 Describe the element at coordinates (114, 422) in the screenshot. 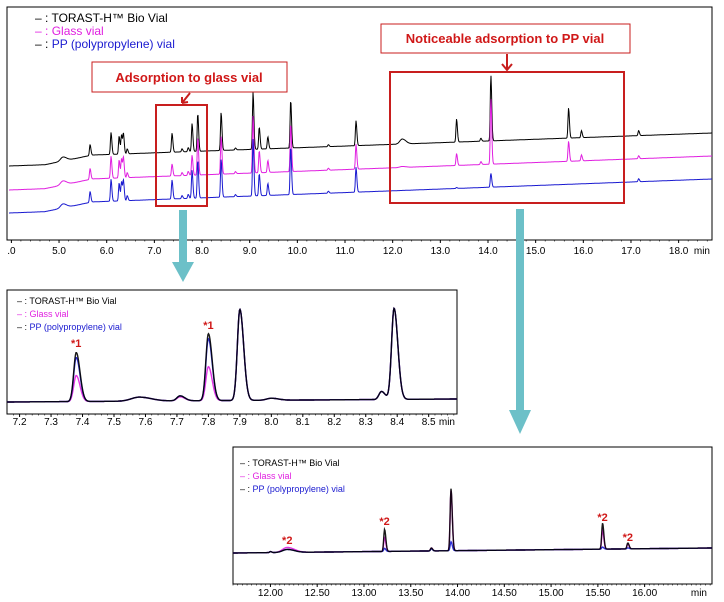

I see `x-tick-label: 7.5` at that location.